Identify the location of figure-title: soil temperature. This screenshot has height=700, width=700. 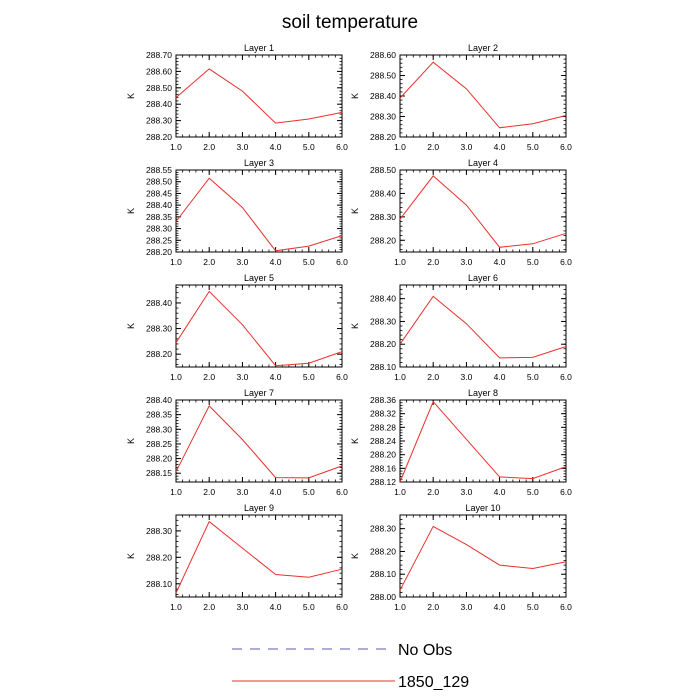
(350, 22).